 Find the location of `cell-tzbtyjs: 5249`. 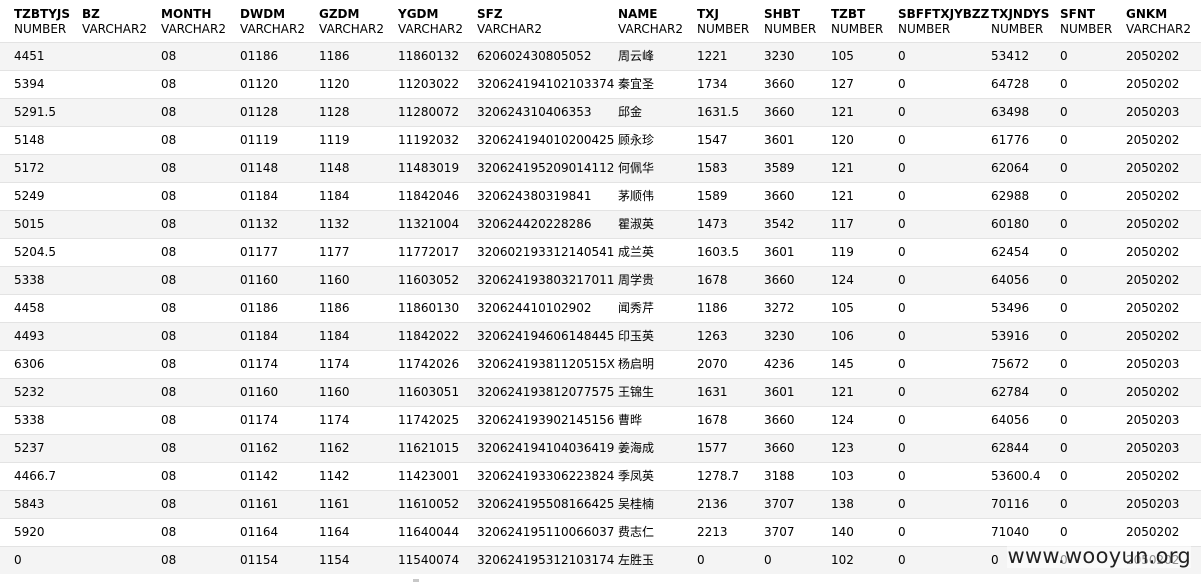

cell-tzbtyjs: 5249 is located at coordinates (41, 196).